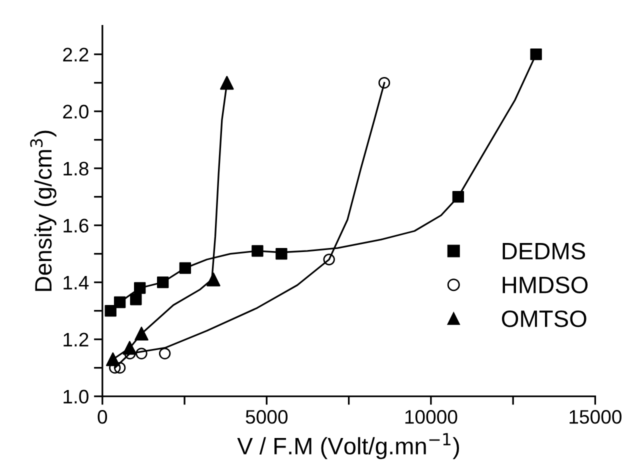 The image size is (640, 469). I want to click on y-tick-label: 2.0, so click(75, 111).